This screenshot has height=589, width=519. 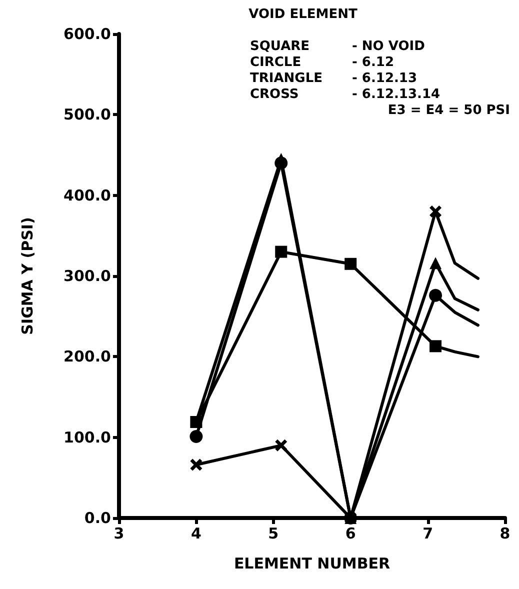 I want to click on annotation: E3 = E4 = 50 PSI, so click(x=449, y=110).